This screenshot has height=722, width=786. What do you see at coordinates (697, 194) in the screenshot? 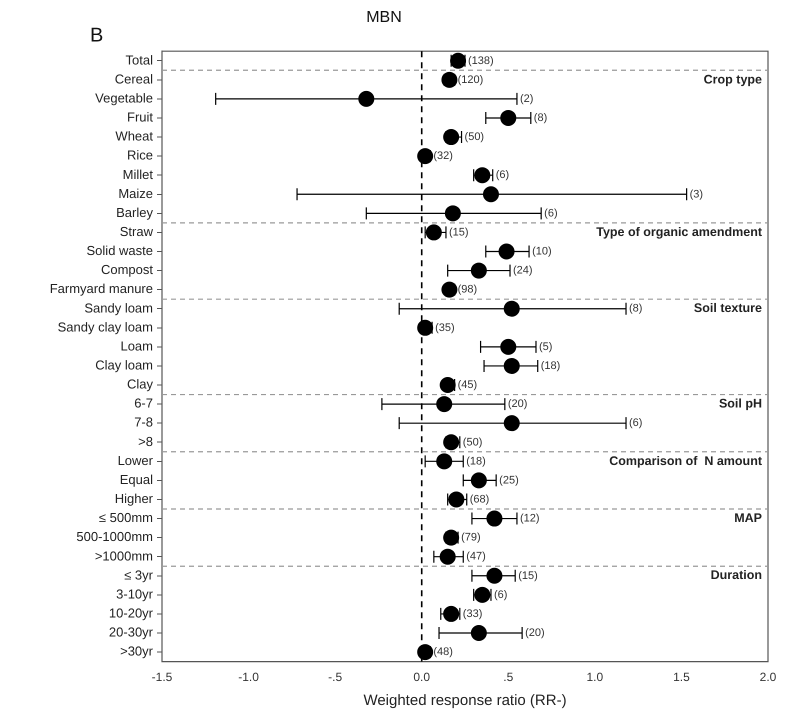
I see `annotation: (3)` at bounding box center [697, 194].